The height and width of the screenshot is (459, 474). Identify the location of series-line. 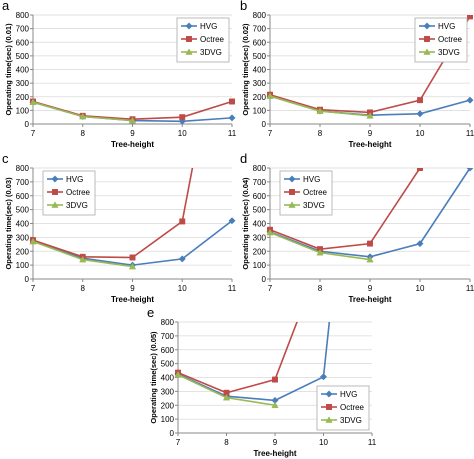
(345, 209).